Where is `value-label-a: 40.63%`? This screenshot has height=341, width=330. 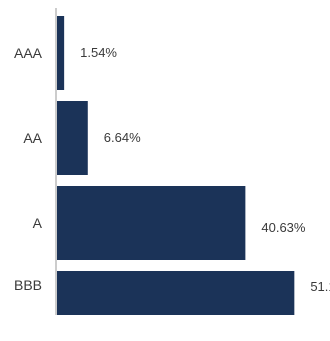 value-label-a: 40.63% is located at coordinates (283, 227).